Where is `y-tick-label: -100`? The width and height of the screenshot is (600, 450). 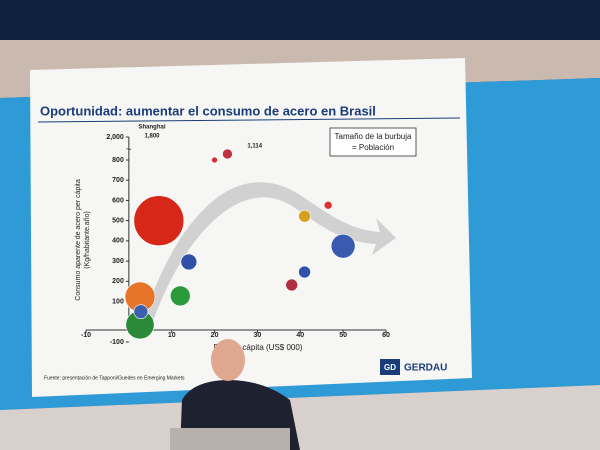
y-tick-label: -100 is located at coordinates (117, 342).